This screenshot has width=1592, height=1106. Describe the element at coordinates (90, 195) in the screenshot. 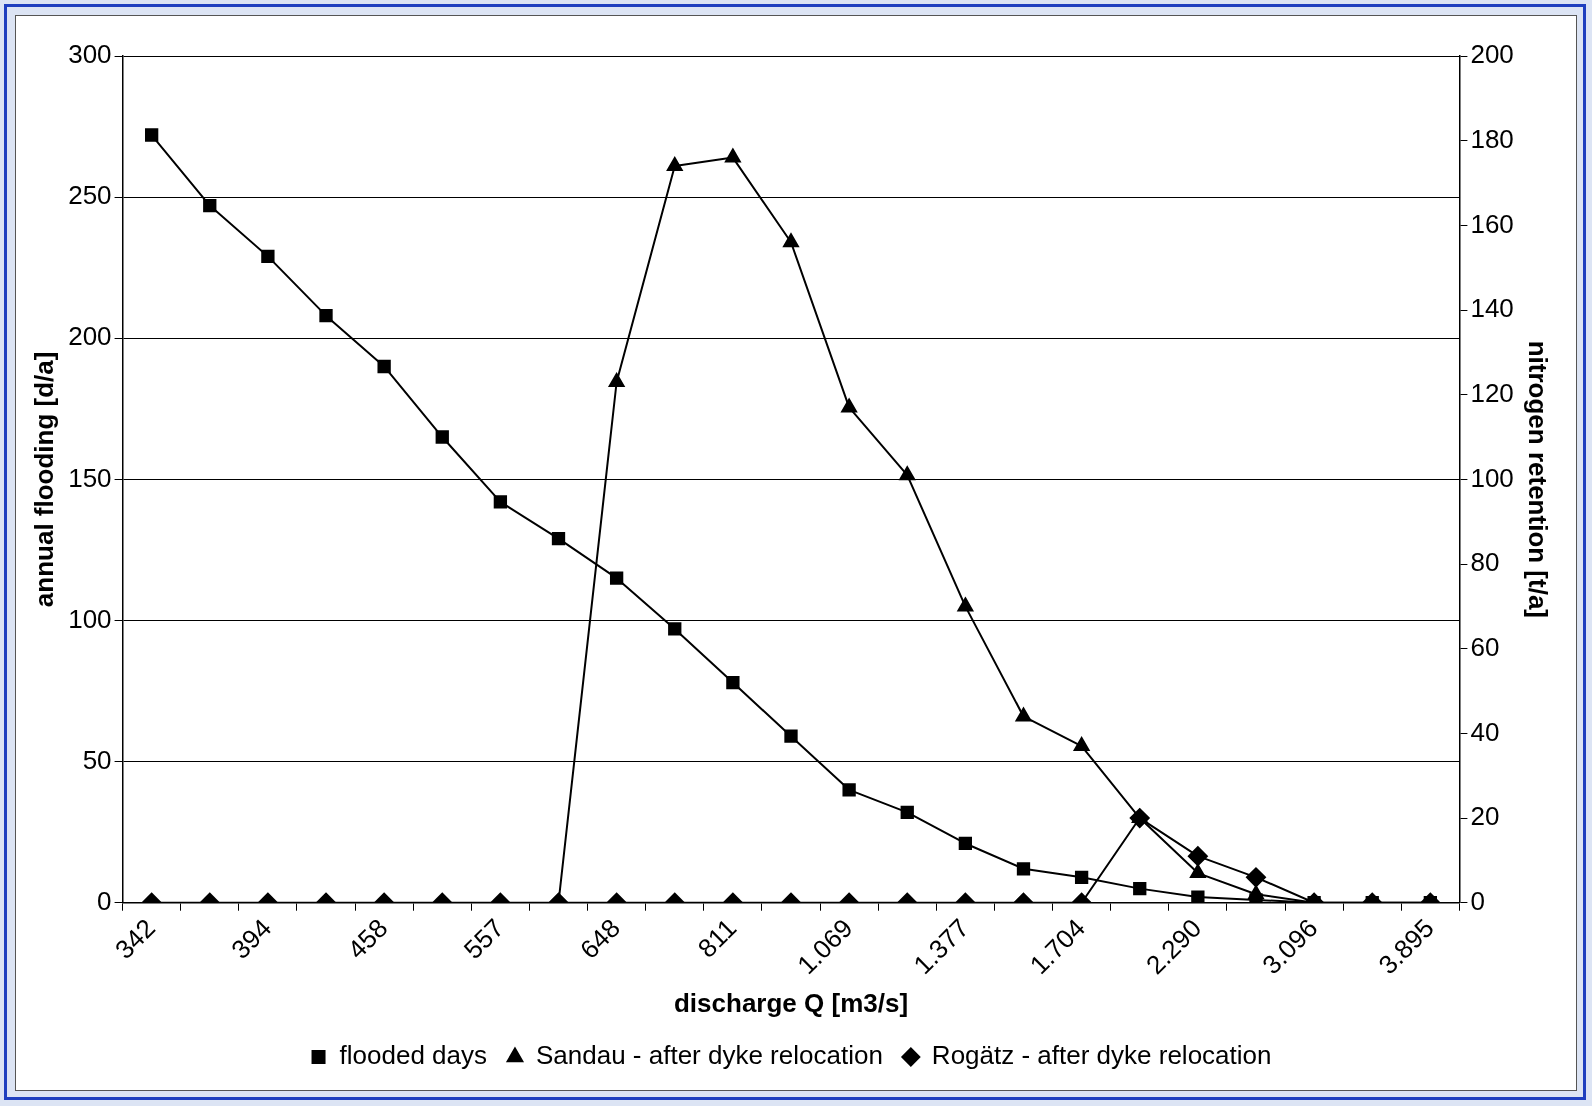

I see `y-tick-label: 250` at that location.